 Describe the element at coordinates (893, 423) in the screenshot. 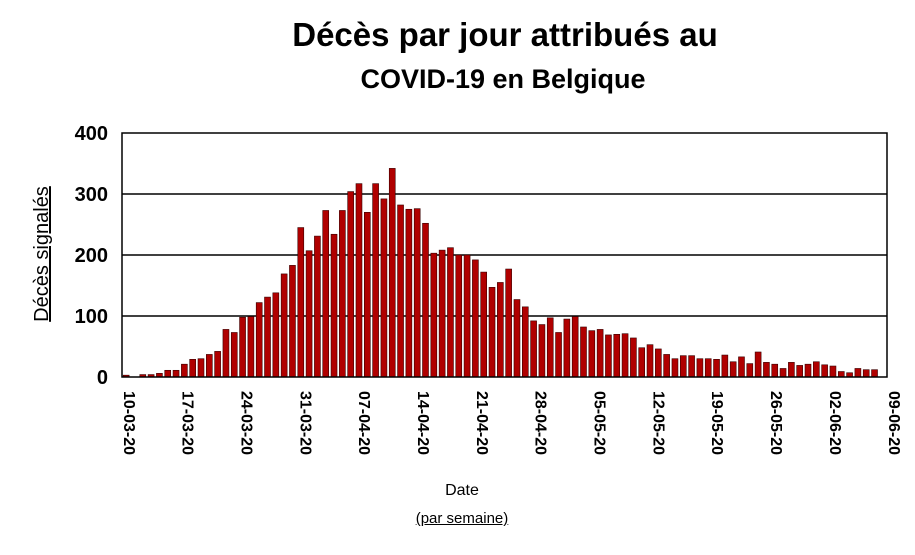

I see `x-tick-label: 09-06-20` at that location.